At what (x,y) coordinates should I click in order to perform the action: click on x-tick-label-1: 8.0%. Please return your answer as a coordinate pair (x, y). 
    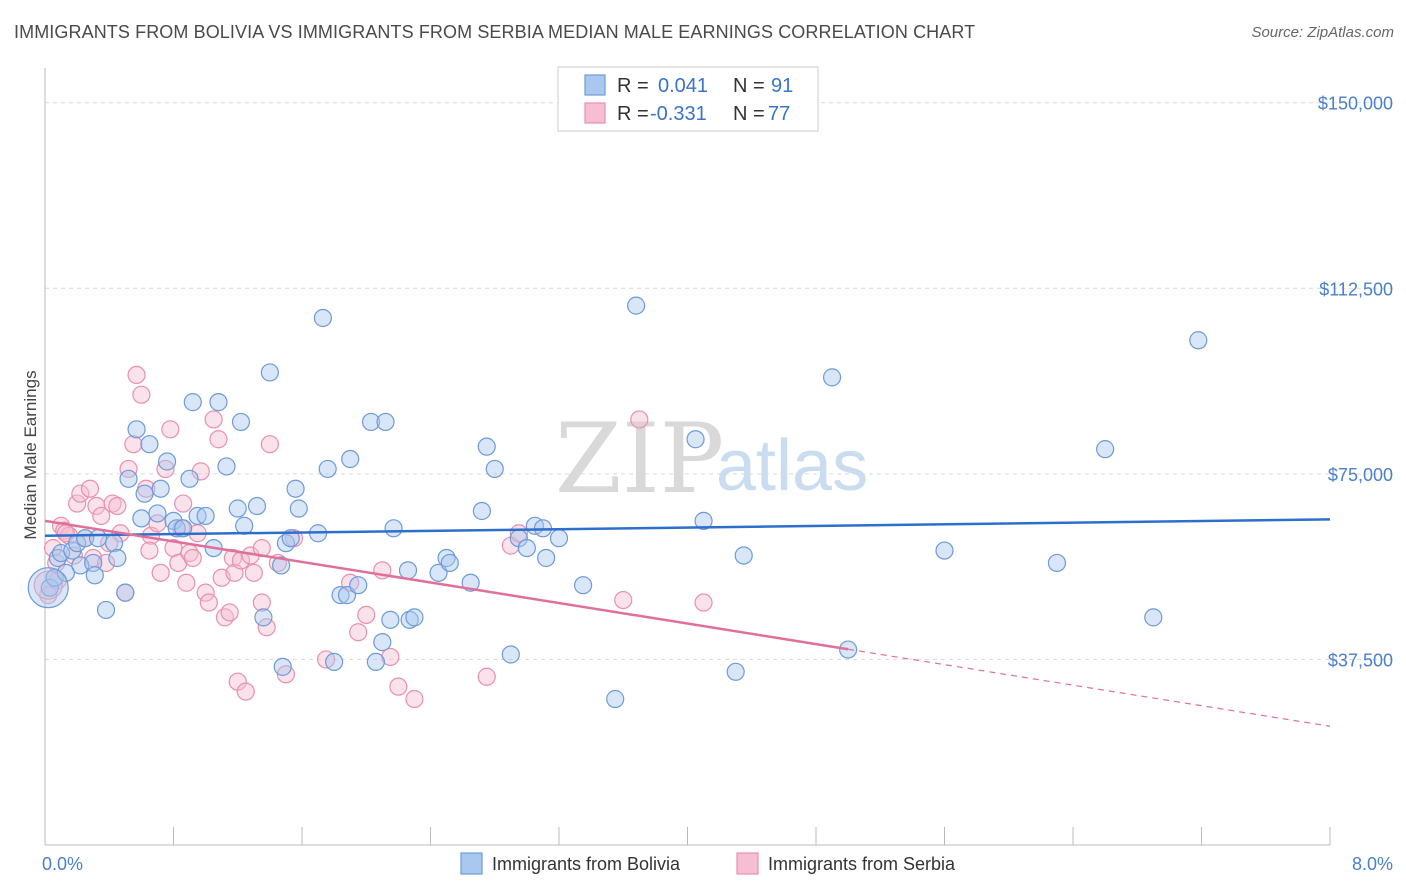
    Looking at the image, I should click on (1372, 864).